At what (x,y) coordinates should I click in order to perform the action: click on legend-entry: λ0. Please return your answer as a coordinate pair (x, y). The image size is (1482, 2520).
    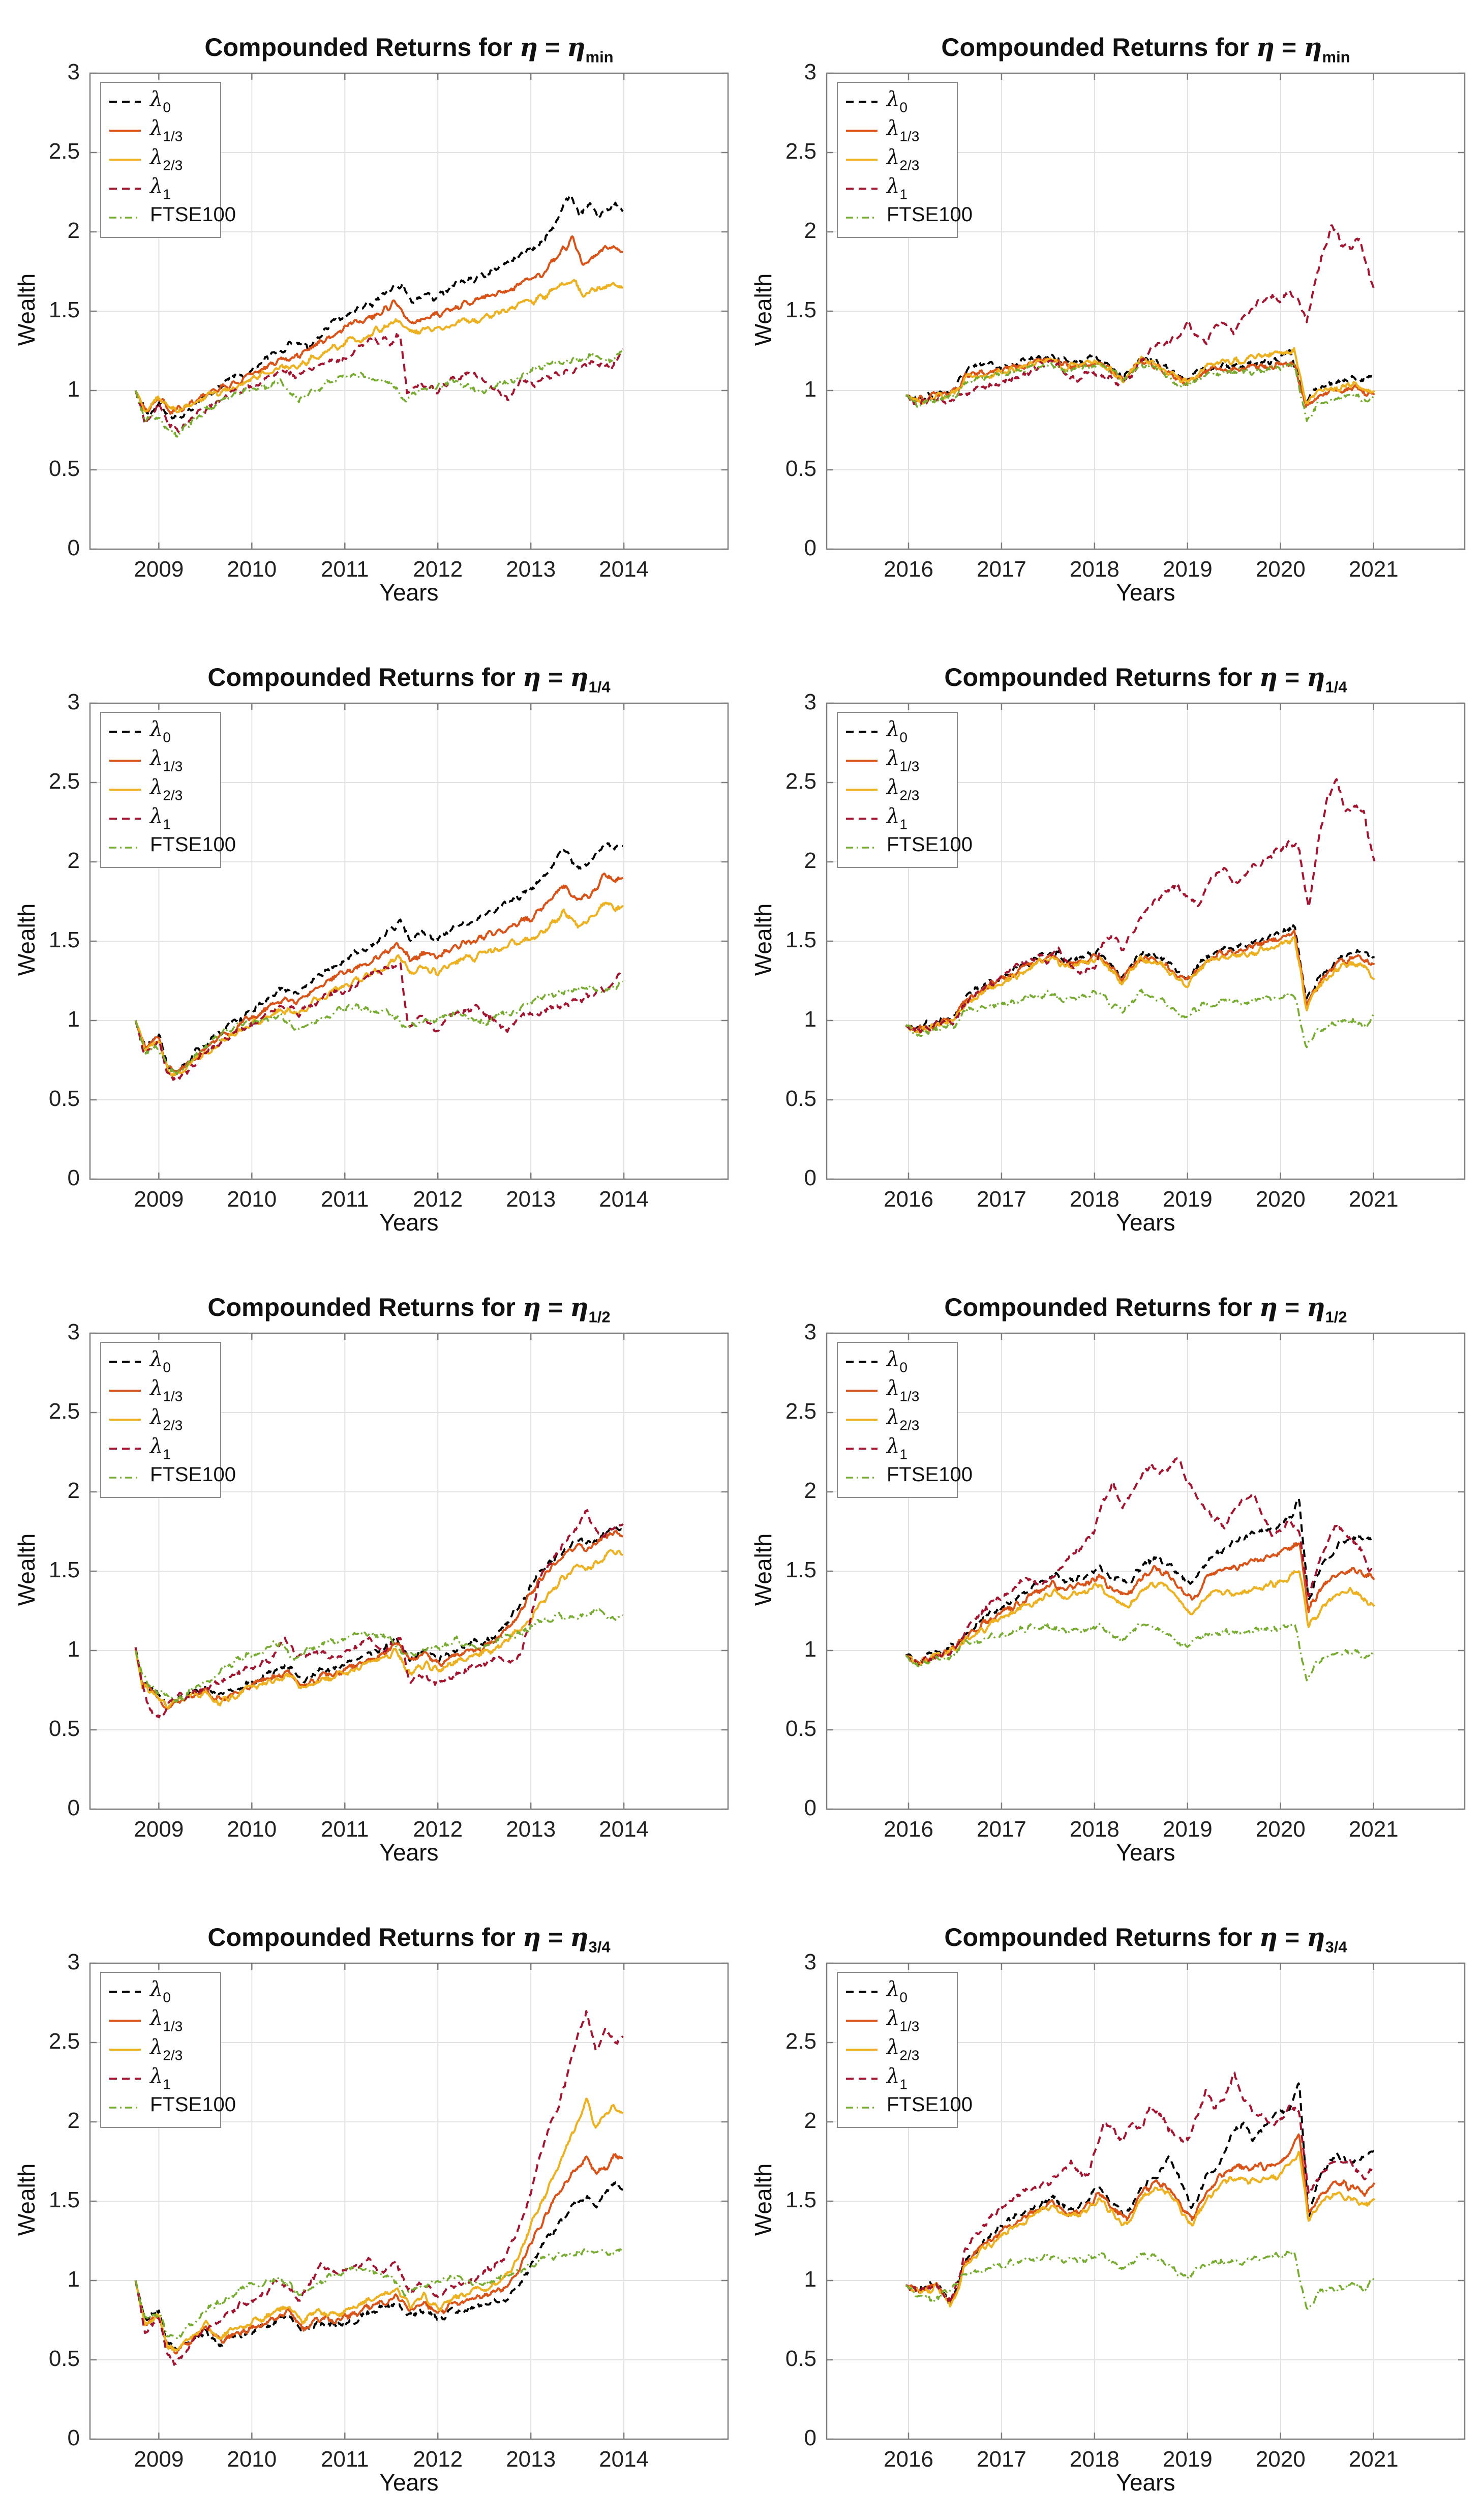
    Looking at the image, I should click on (160, 101).